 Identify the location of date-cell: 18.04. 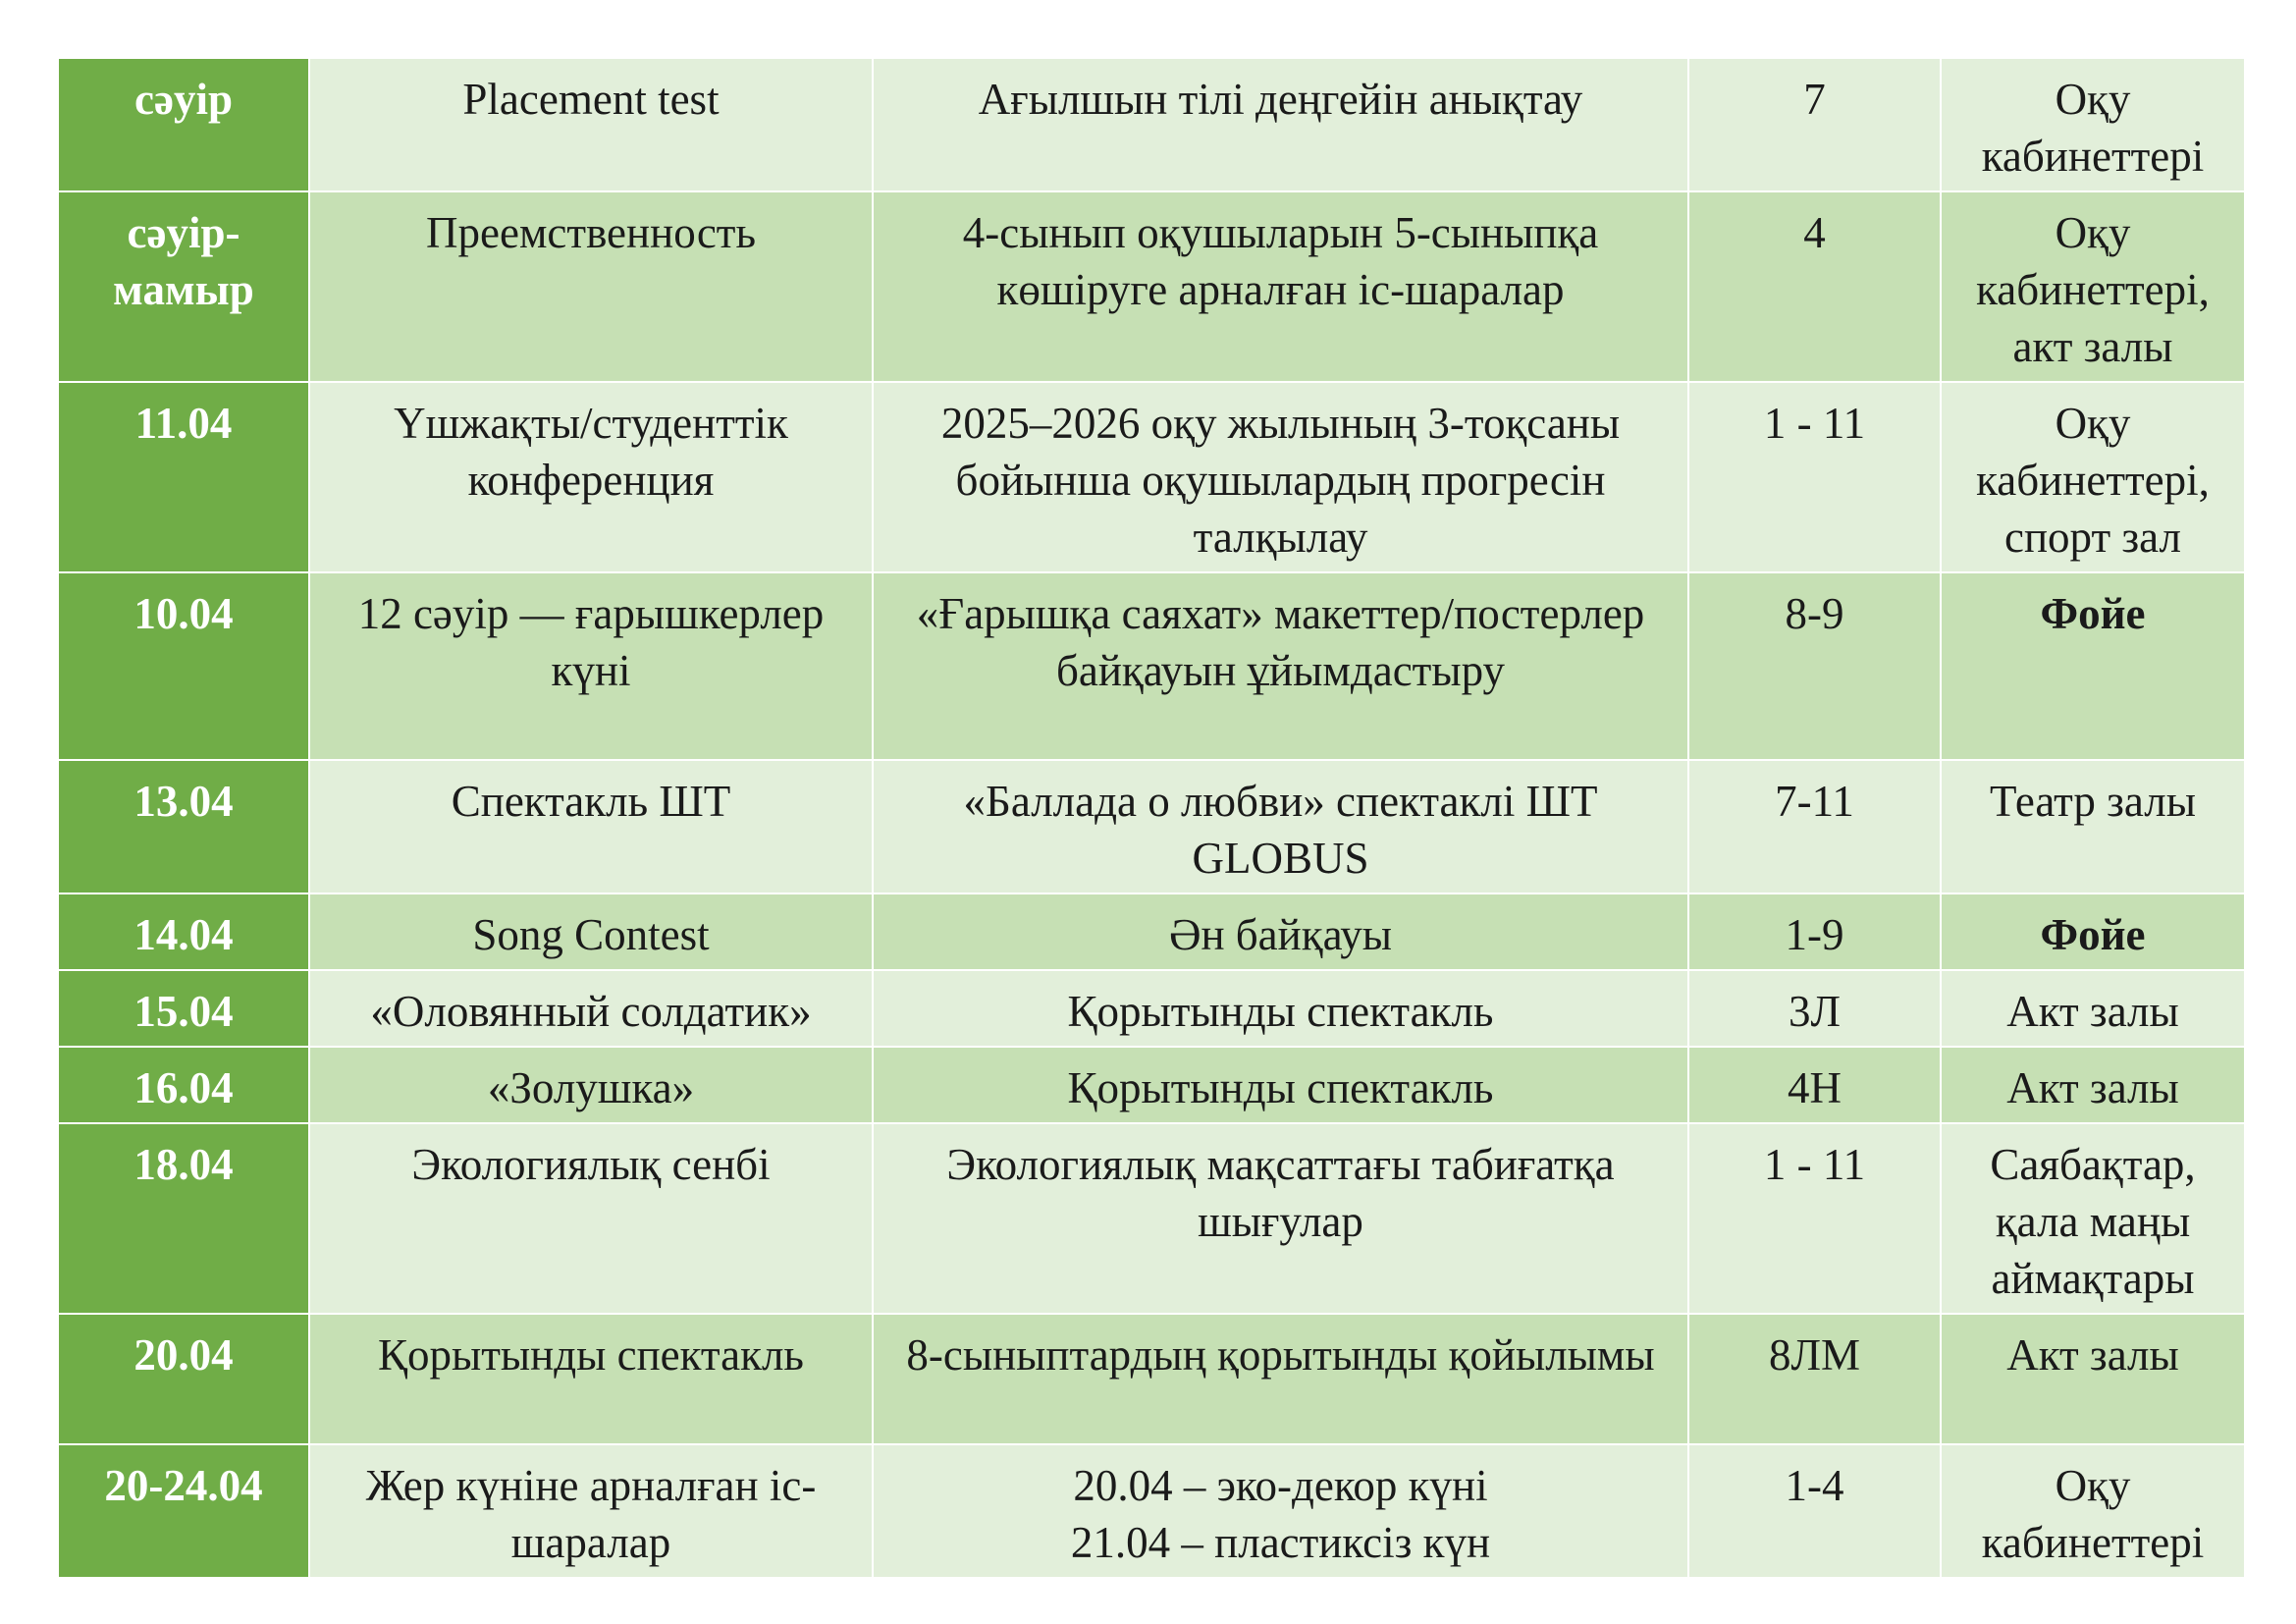
(184, 1219).